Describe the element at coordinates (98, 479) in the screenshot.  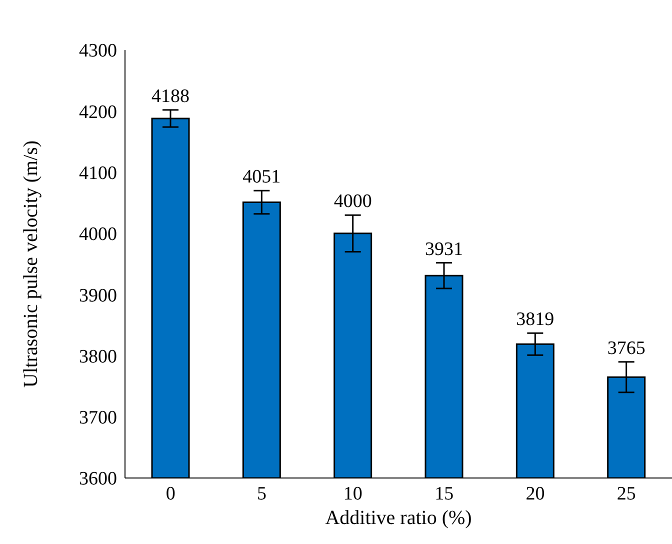
I see `y-tick-label: 3600` at that location.